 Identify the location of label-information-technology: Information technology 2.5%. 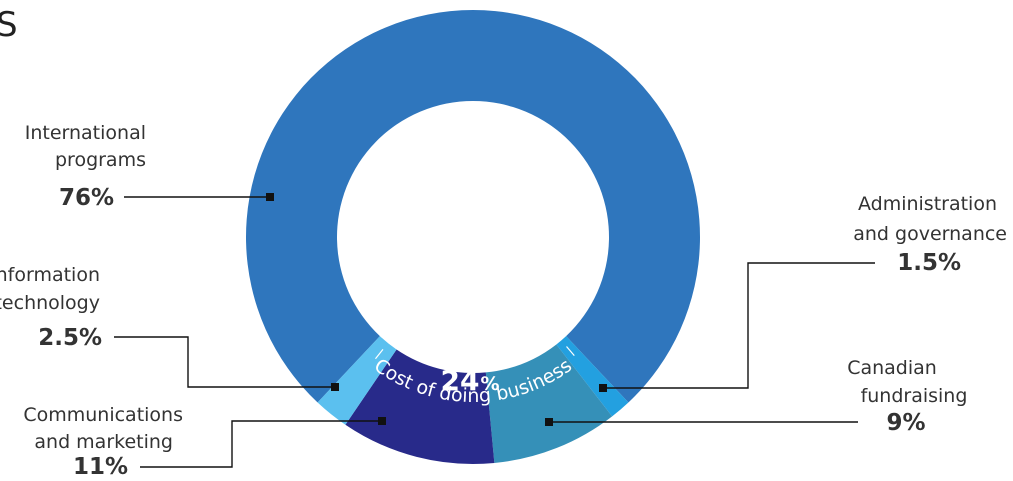
(169, 327).